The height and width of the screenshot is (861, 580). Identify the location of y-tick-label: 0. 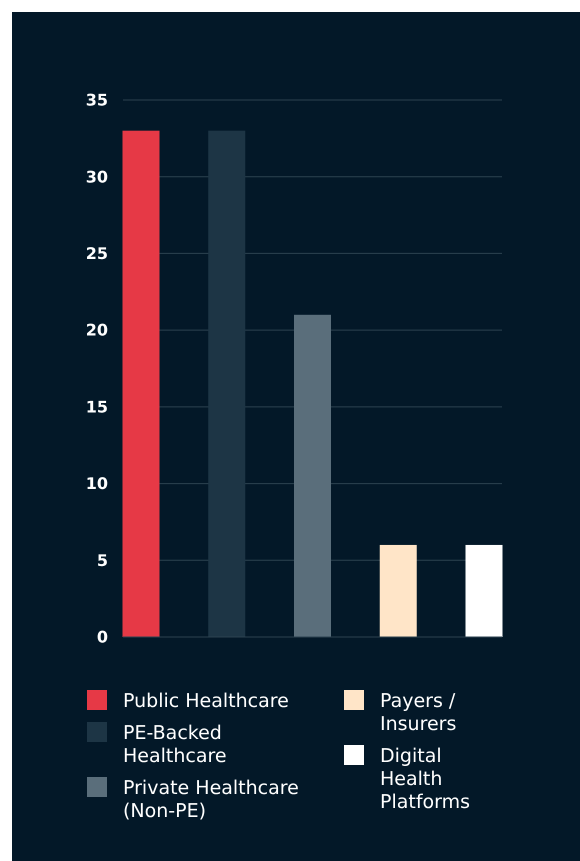
(102, 637).